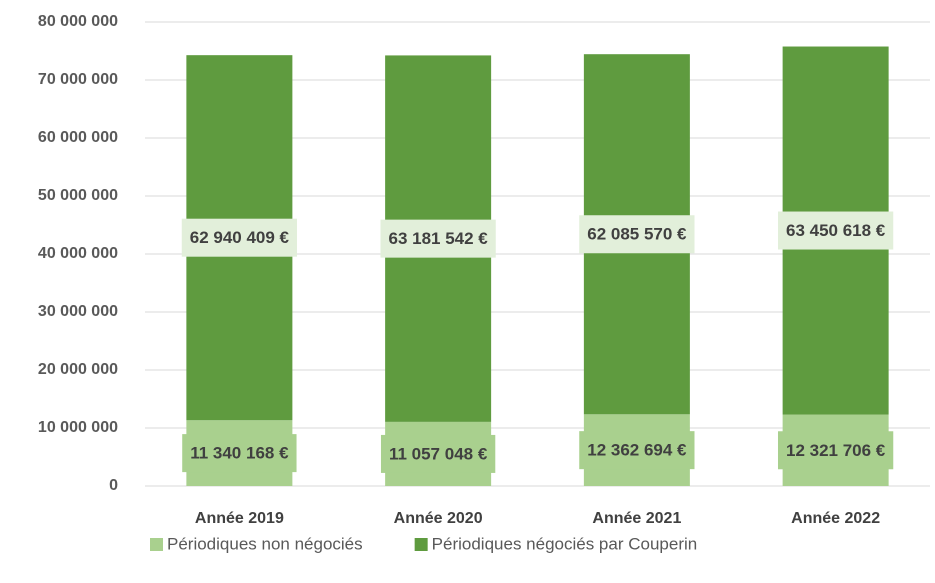  I want to click on x-tick-label: Année 2021, so click(636, 518).